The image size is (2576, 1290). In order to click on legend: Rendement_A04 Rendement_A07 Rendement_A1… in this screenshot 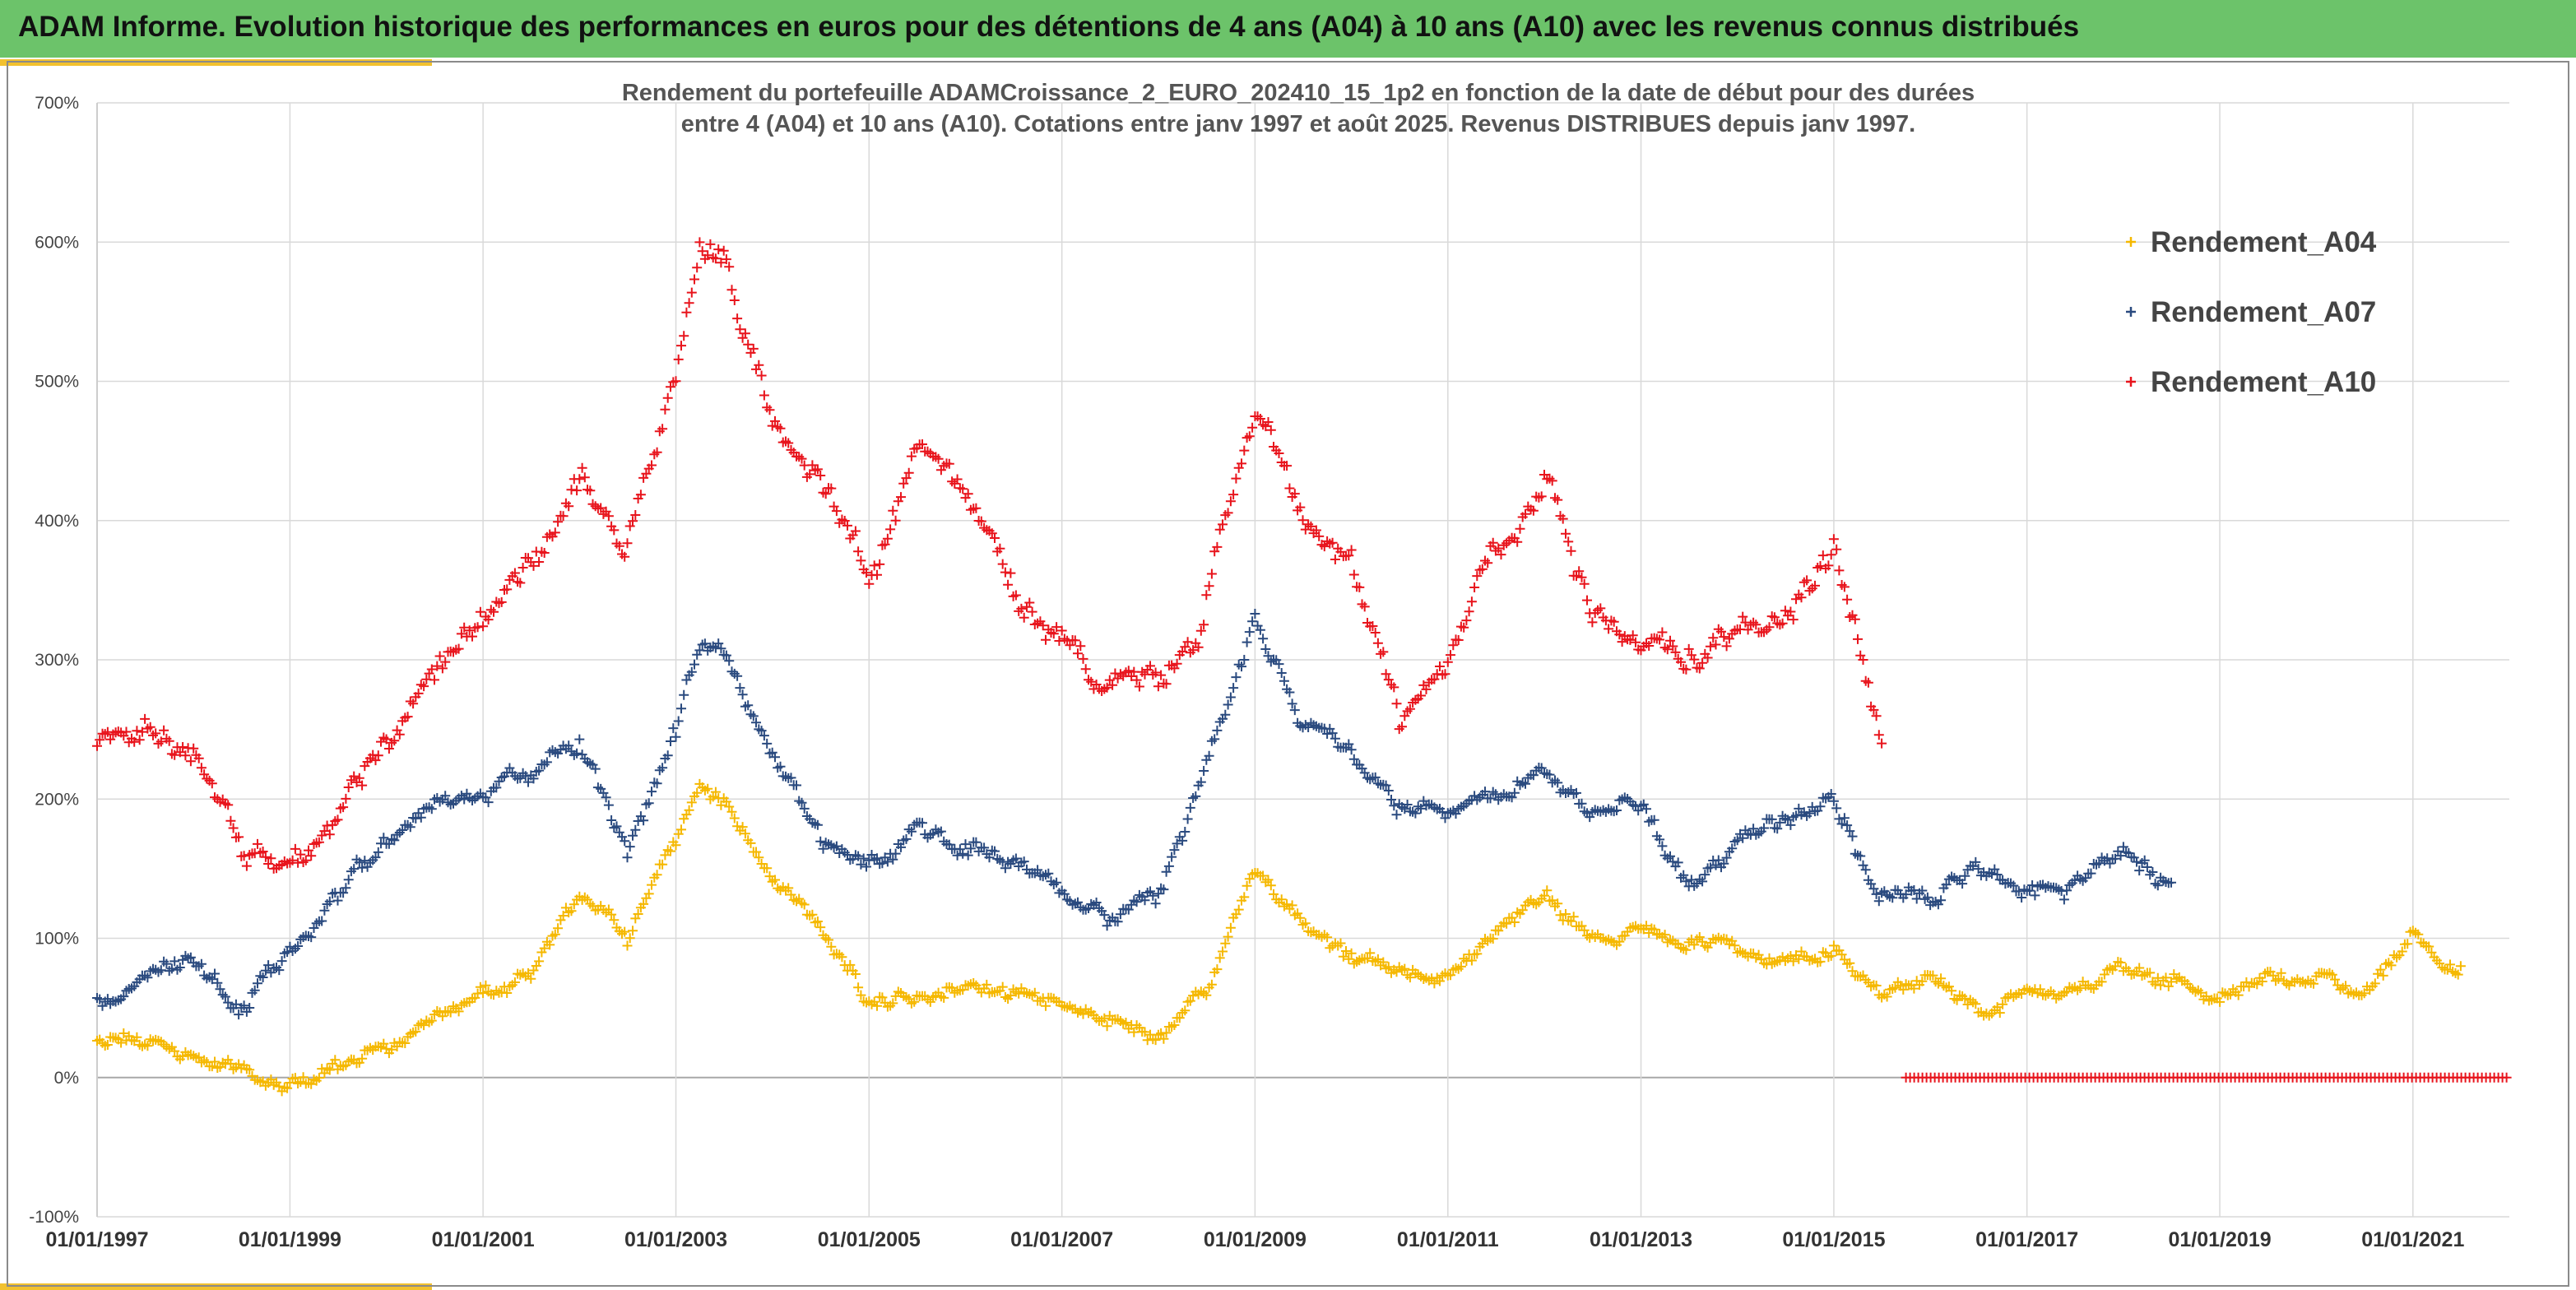, I will do `click(2251, 312)`.